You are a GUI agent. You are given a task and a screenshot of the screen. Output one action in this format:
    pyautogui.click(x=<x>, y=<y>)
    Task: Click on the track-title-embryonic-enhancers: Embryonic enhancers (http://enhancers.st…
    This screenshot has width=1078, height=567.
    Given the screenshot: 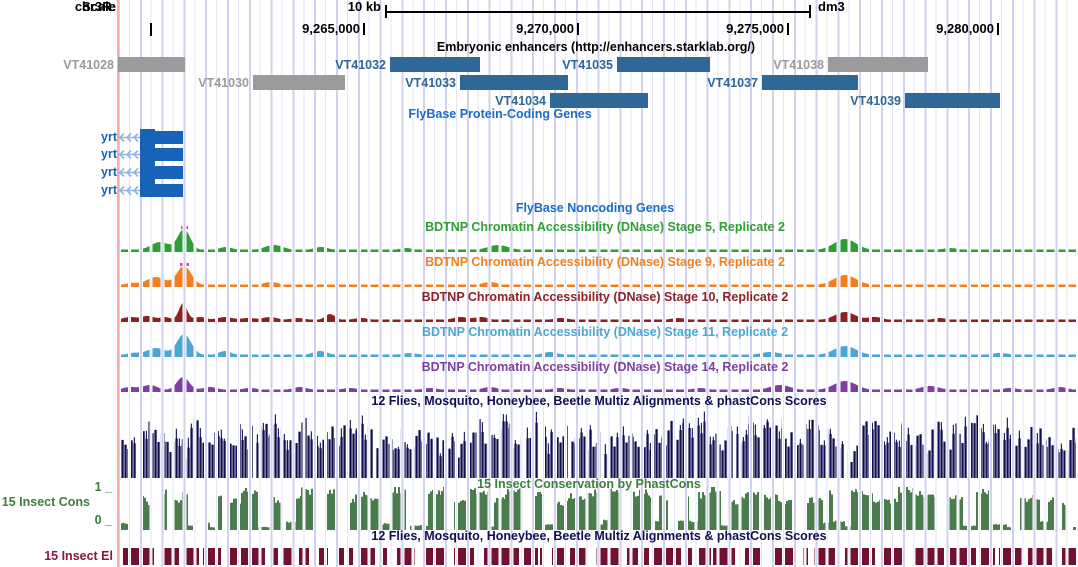 What is the action you would take?
    pyautogui.click(x=596, y=47)
    